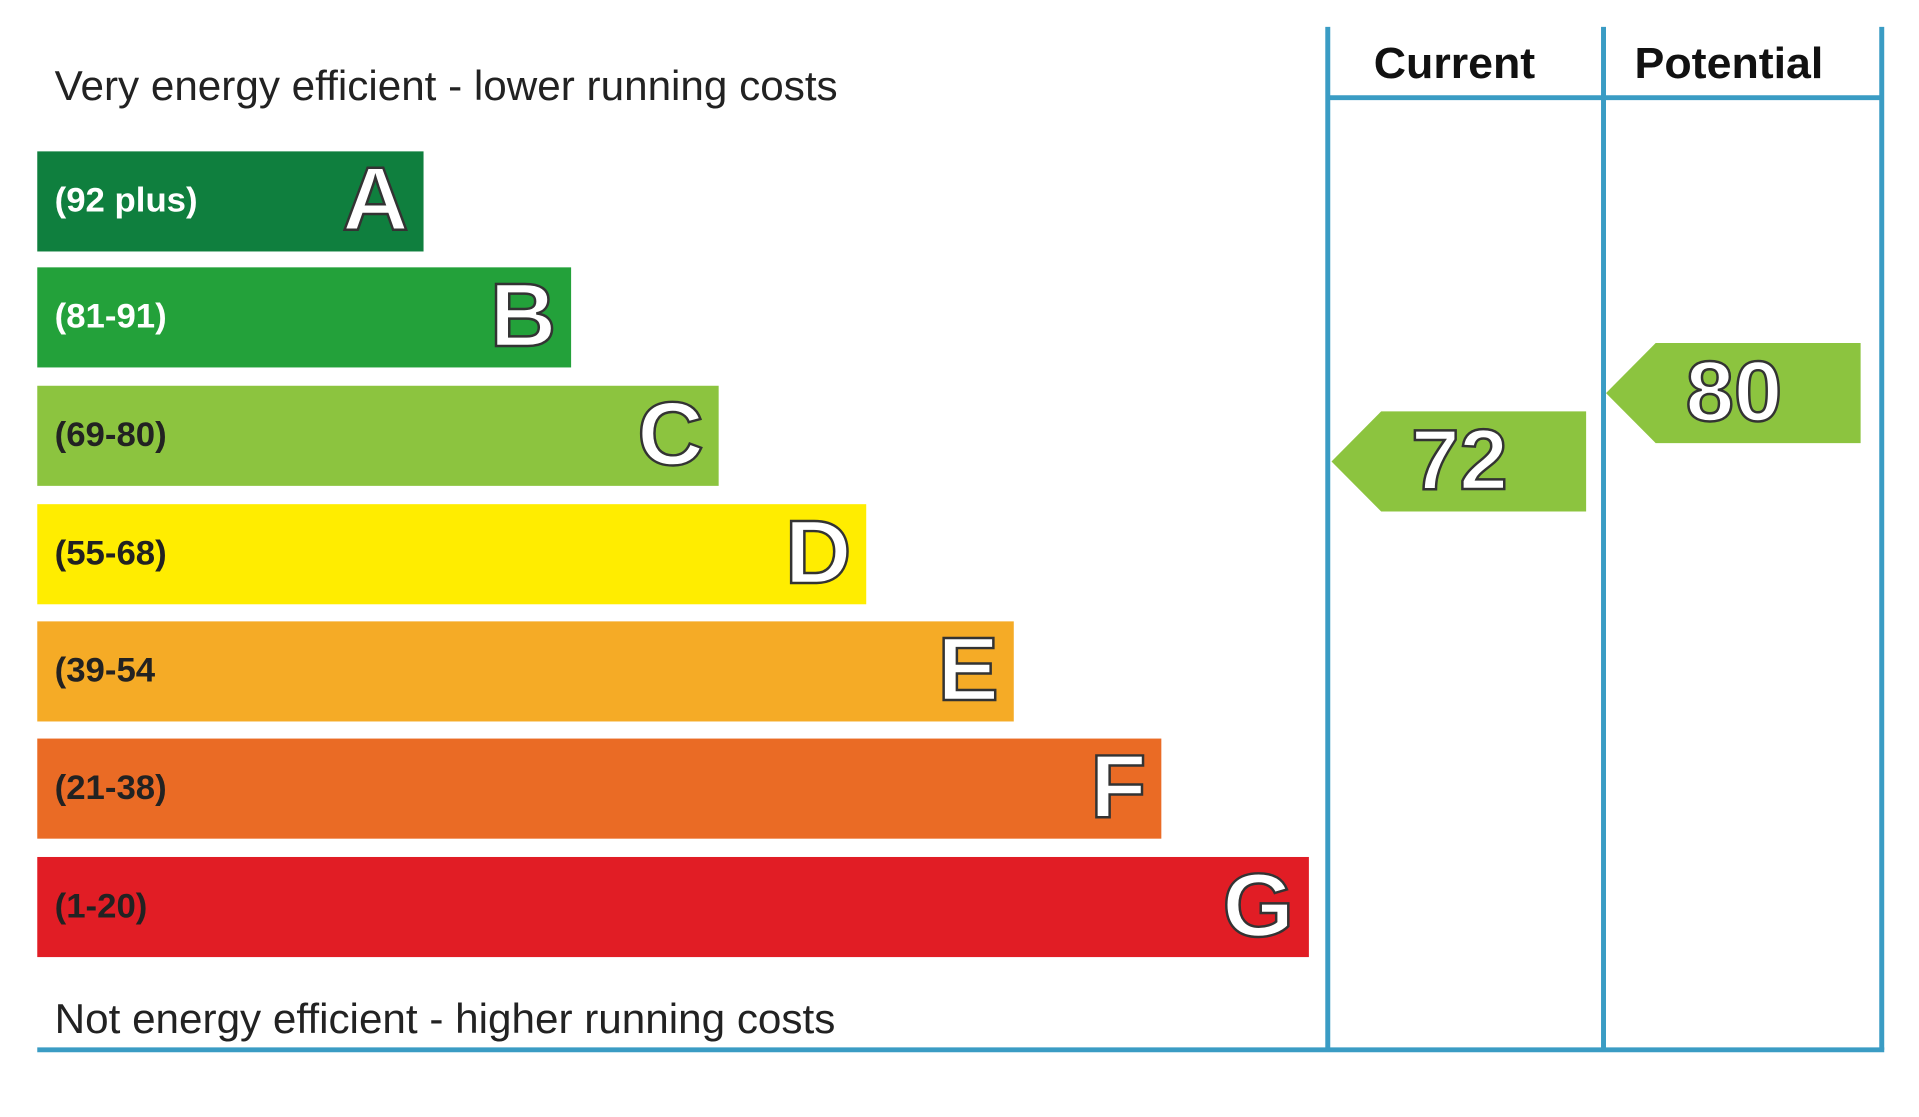 The width and height of the screenshot is (1919, 1117). What do you see at coordinates (1258, 905) in the screenshot?
I see `band-letter: G` at bounding box center [1258, 905].